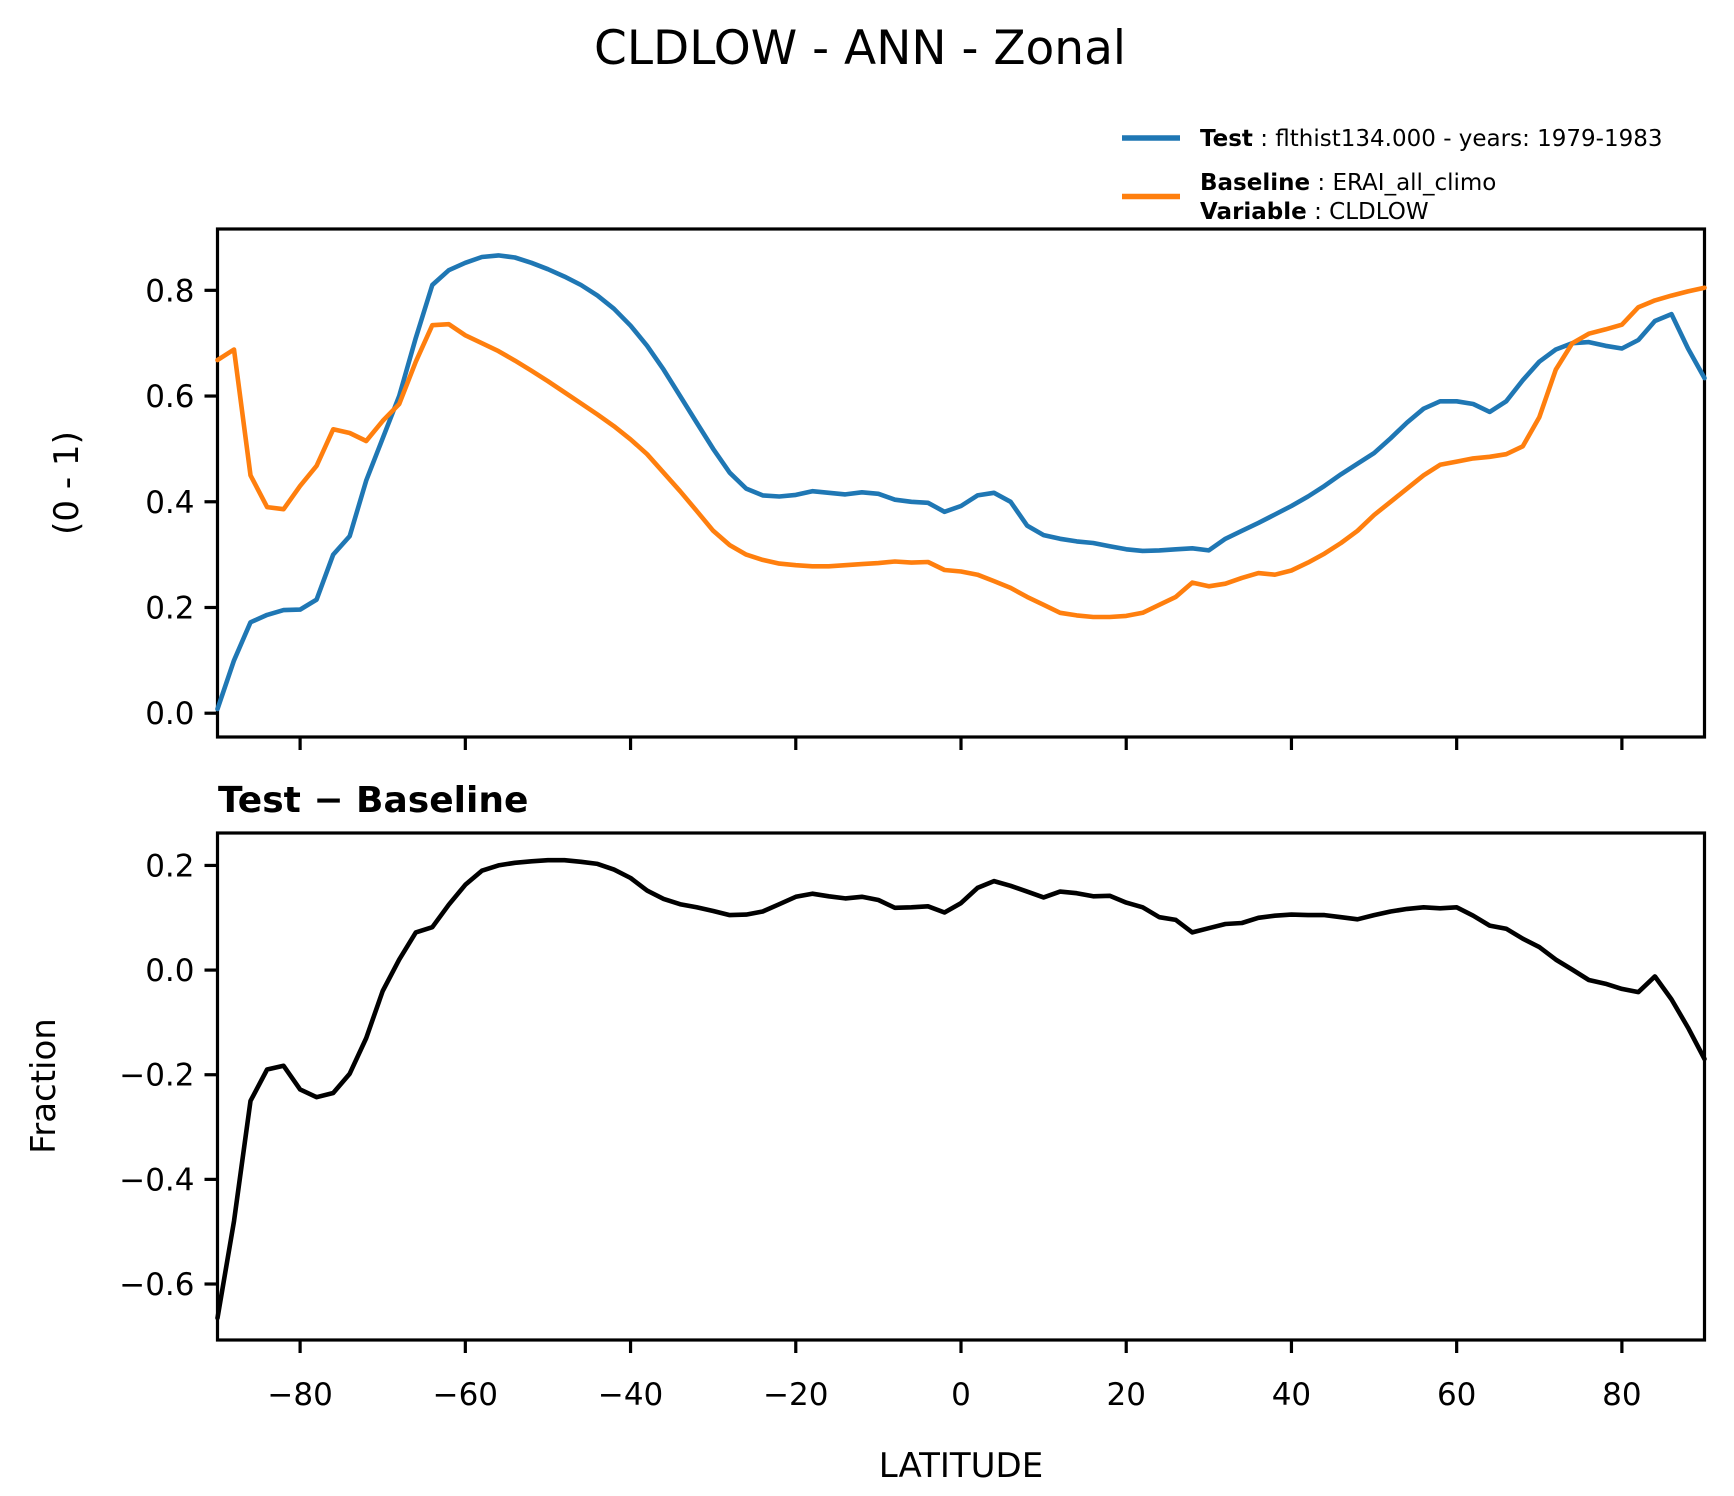 Image resolution: width=1734 pixels, height=1496 pixels. What do you see at coordinates (67, 483) in the screenshot?
I see `top-y-axis-label: (0 - 1)` at bounding box center [67, 483].